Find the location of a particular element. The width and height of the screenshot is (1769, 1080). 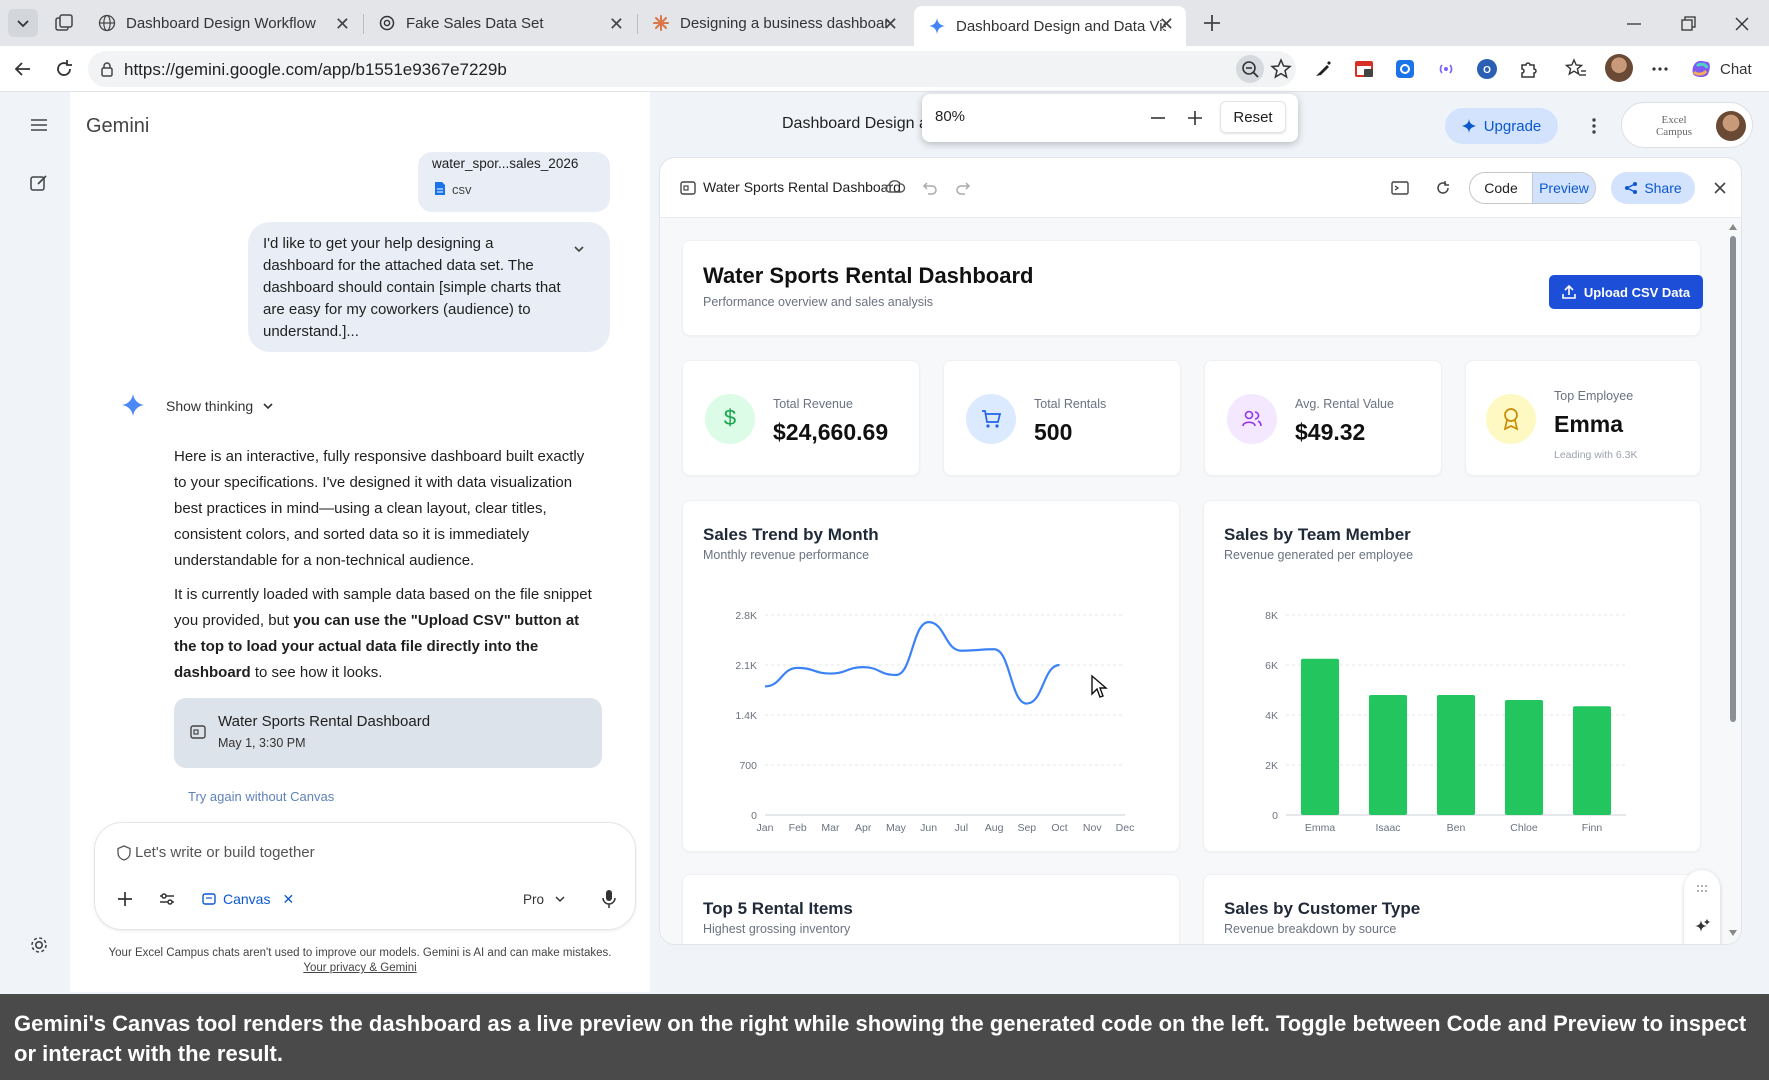

new-chat-icon is located at coordinates (39, 183).